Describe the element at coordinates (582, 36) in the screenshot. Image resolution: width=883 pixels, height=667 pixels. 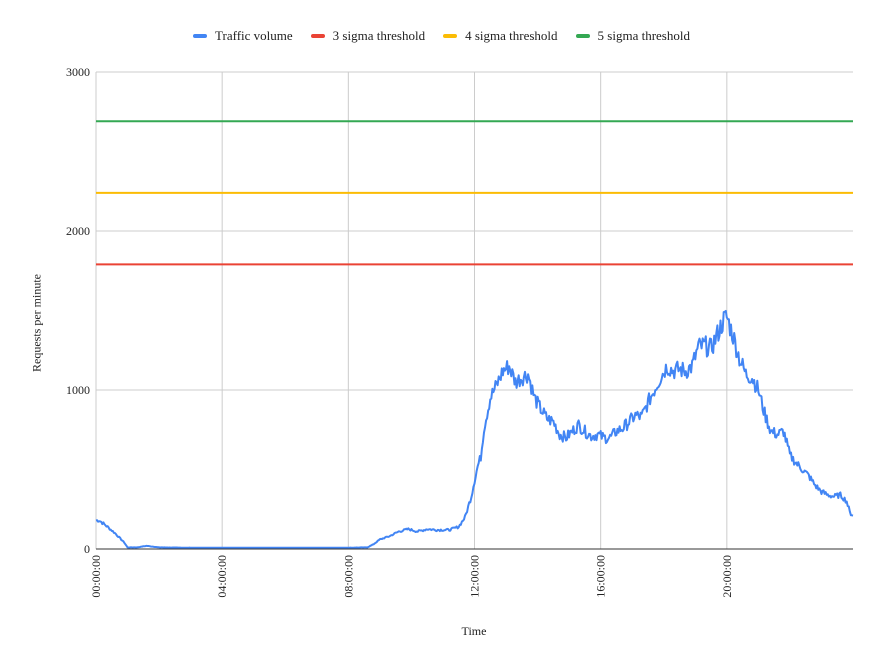
I see `legend-swatch-5-sigma` at that location.